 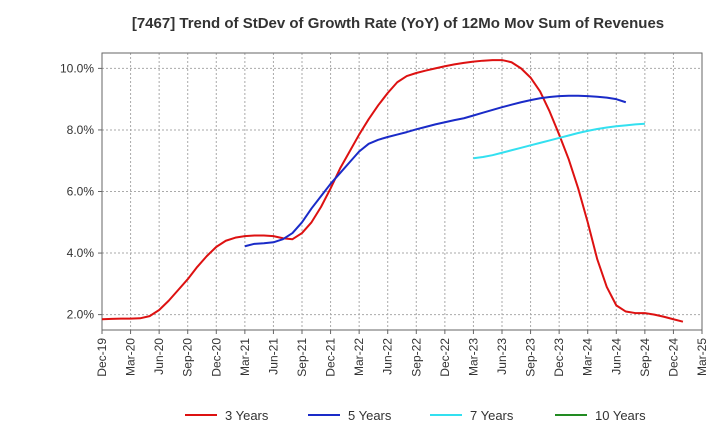 I want to click on y-tick-label: 4.0%, so click(x=81, y=253).